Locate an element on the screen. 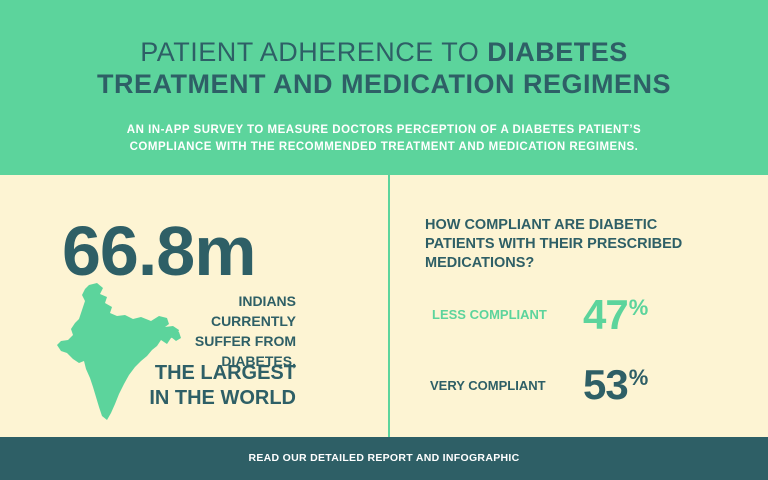 The width and height of the screenshot is (768, 480). diabetes-population-stat: 66.8m is located at coordinates (159, 251).